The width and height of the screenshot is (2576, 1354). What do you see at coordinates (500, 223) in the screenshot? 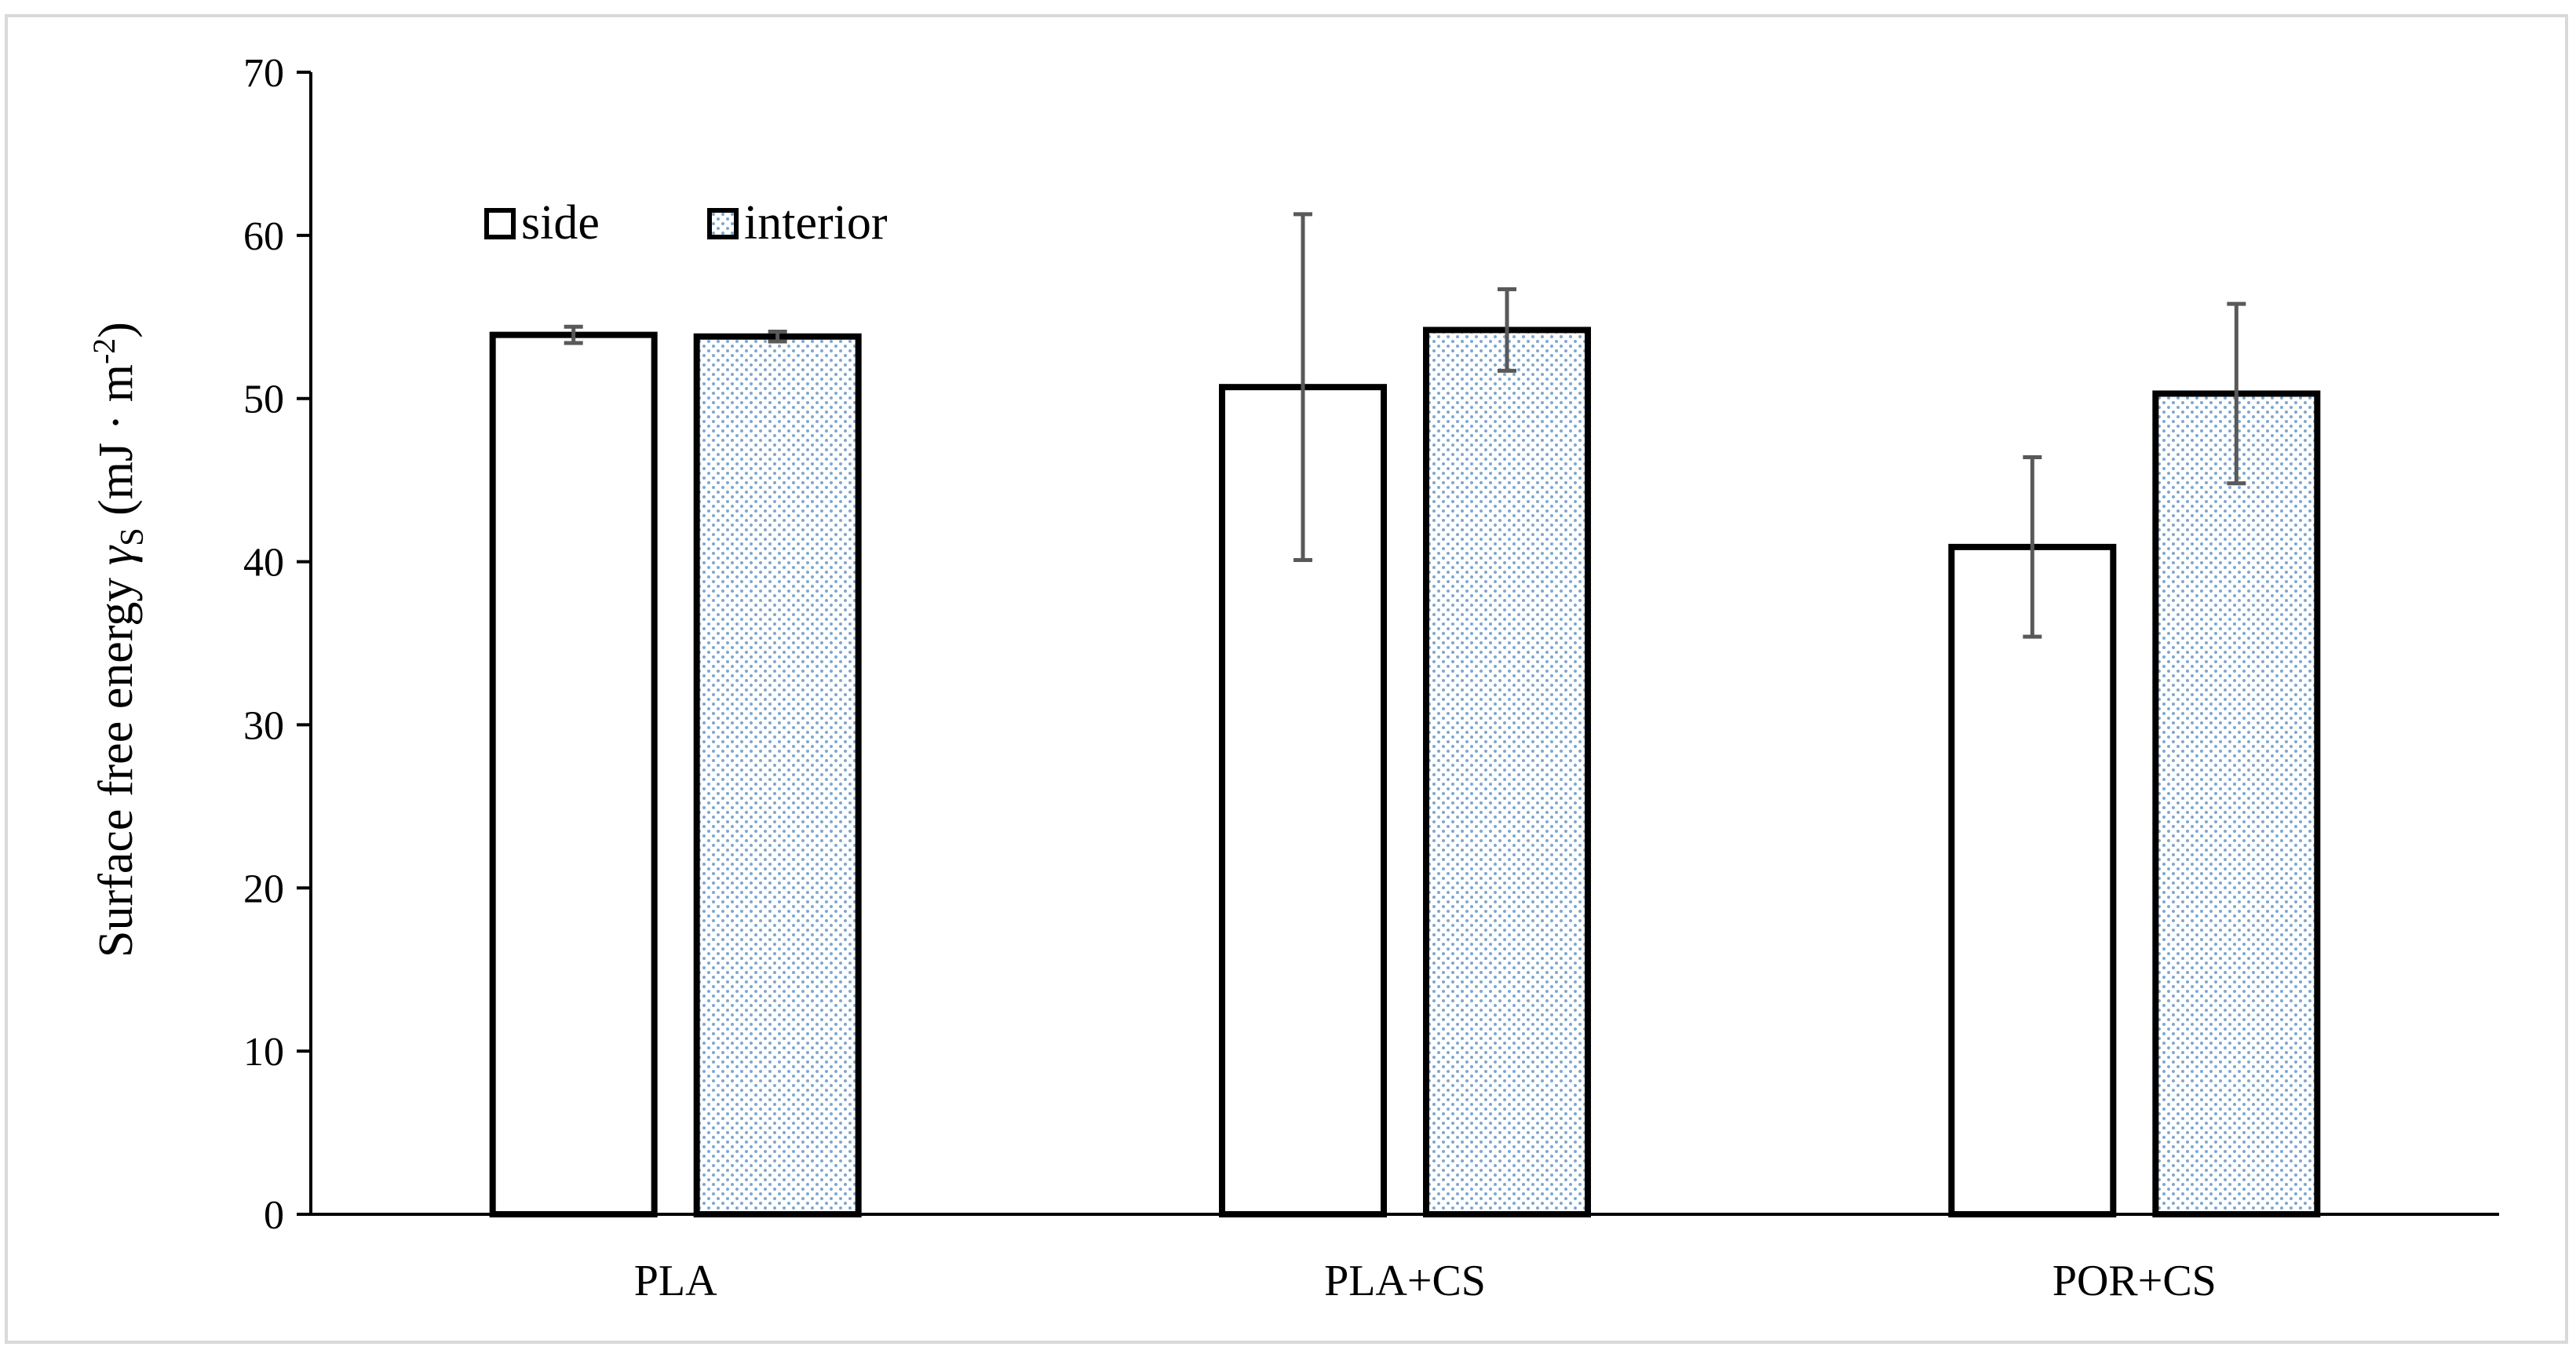
I see `legend-swatch-side` at bounding box center [500, 223].